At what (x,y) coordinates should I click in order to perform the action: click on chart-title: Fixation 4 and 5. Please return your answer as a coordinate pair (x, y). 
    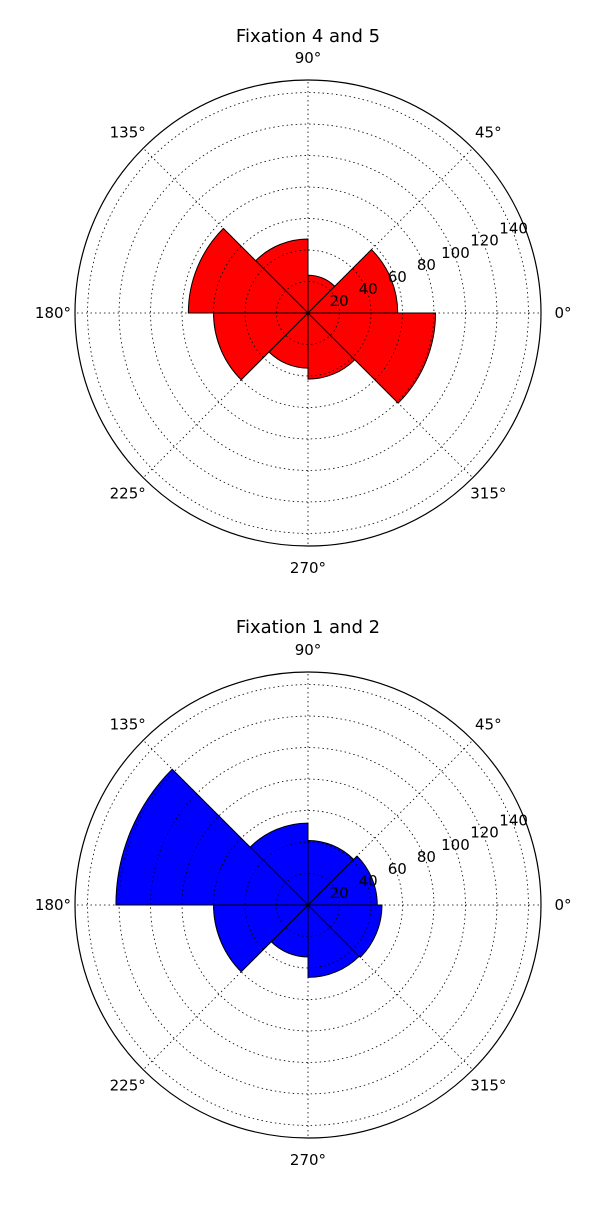
    Looking at the image, I should click on (308, 36).